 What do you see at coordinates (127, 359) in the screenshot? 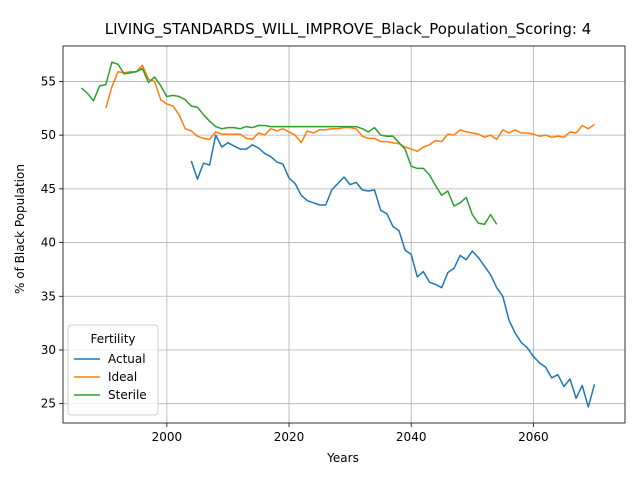
I see `legend-label-actual: Actual` at bounding box center [127, 359].